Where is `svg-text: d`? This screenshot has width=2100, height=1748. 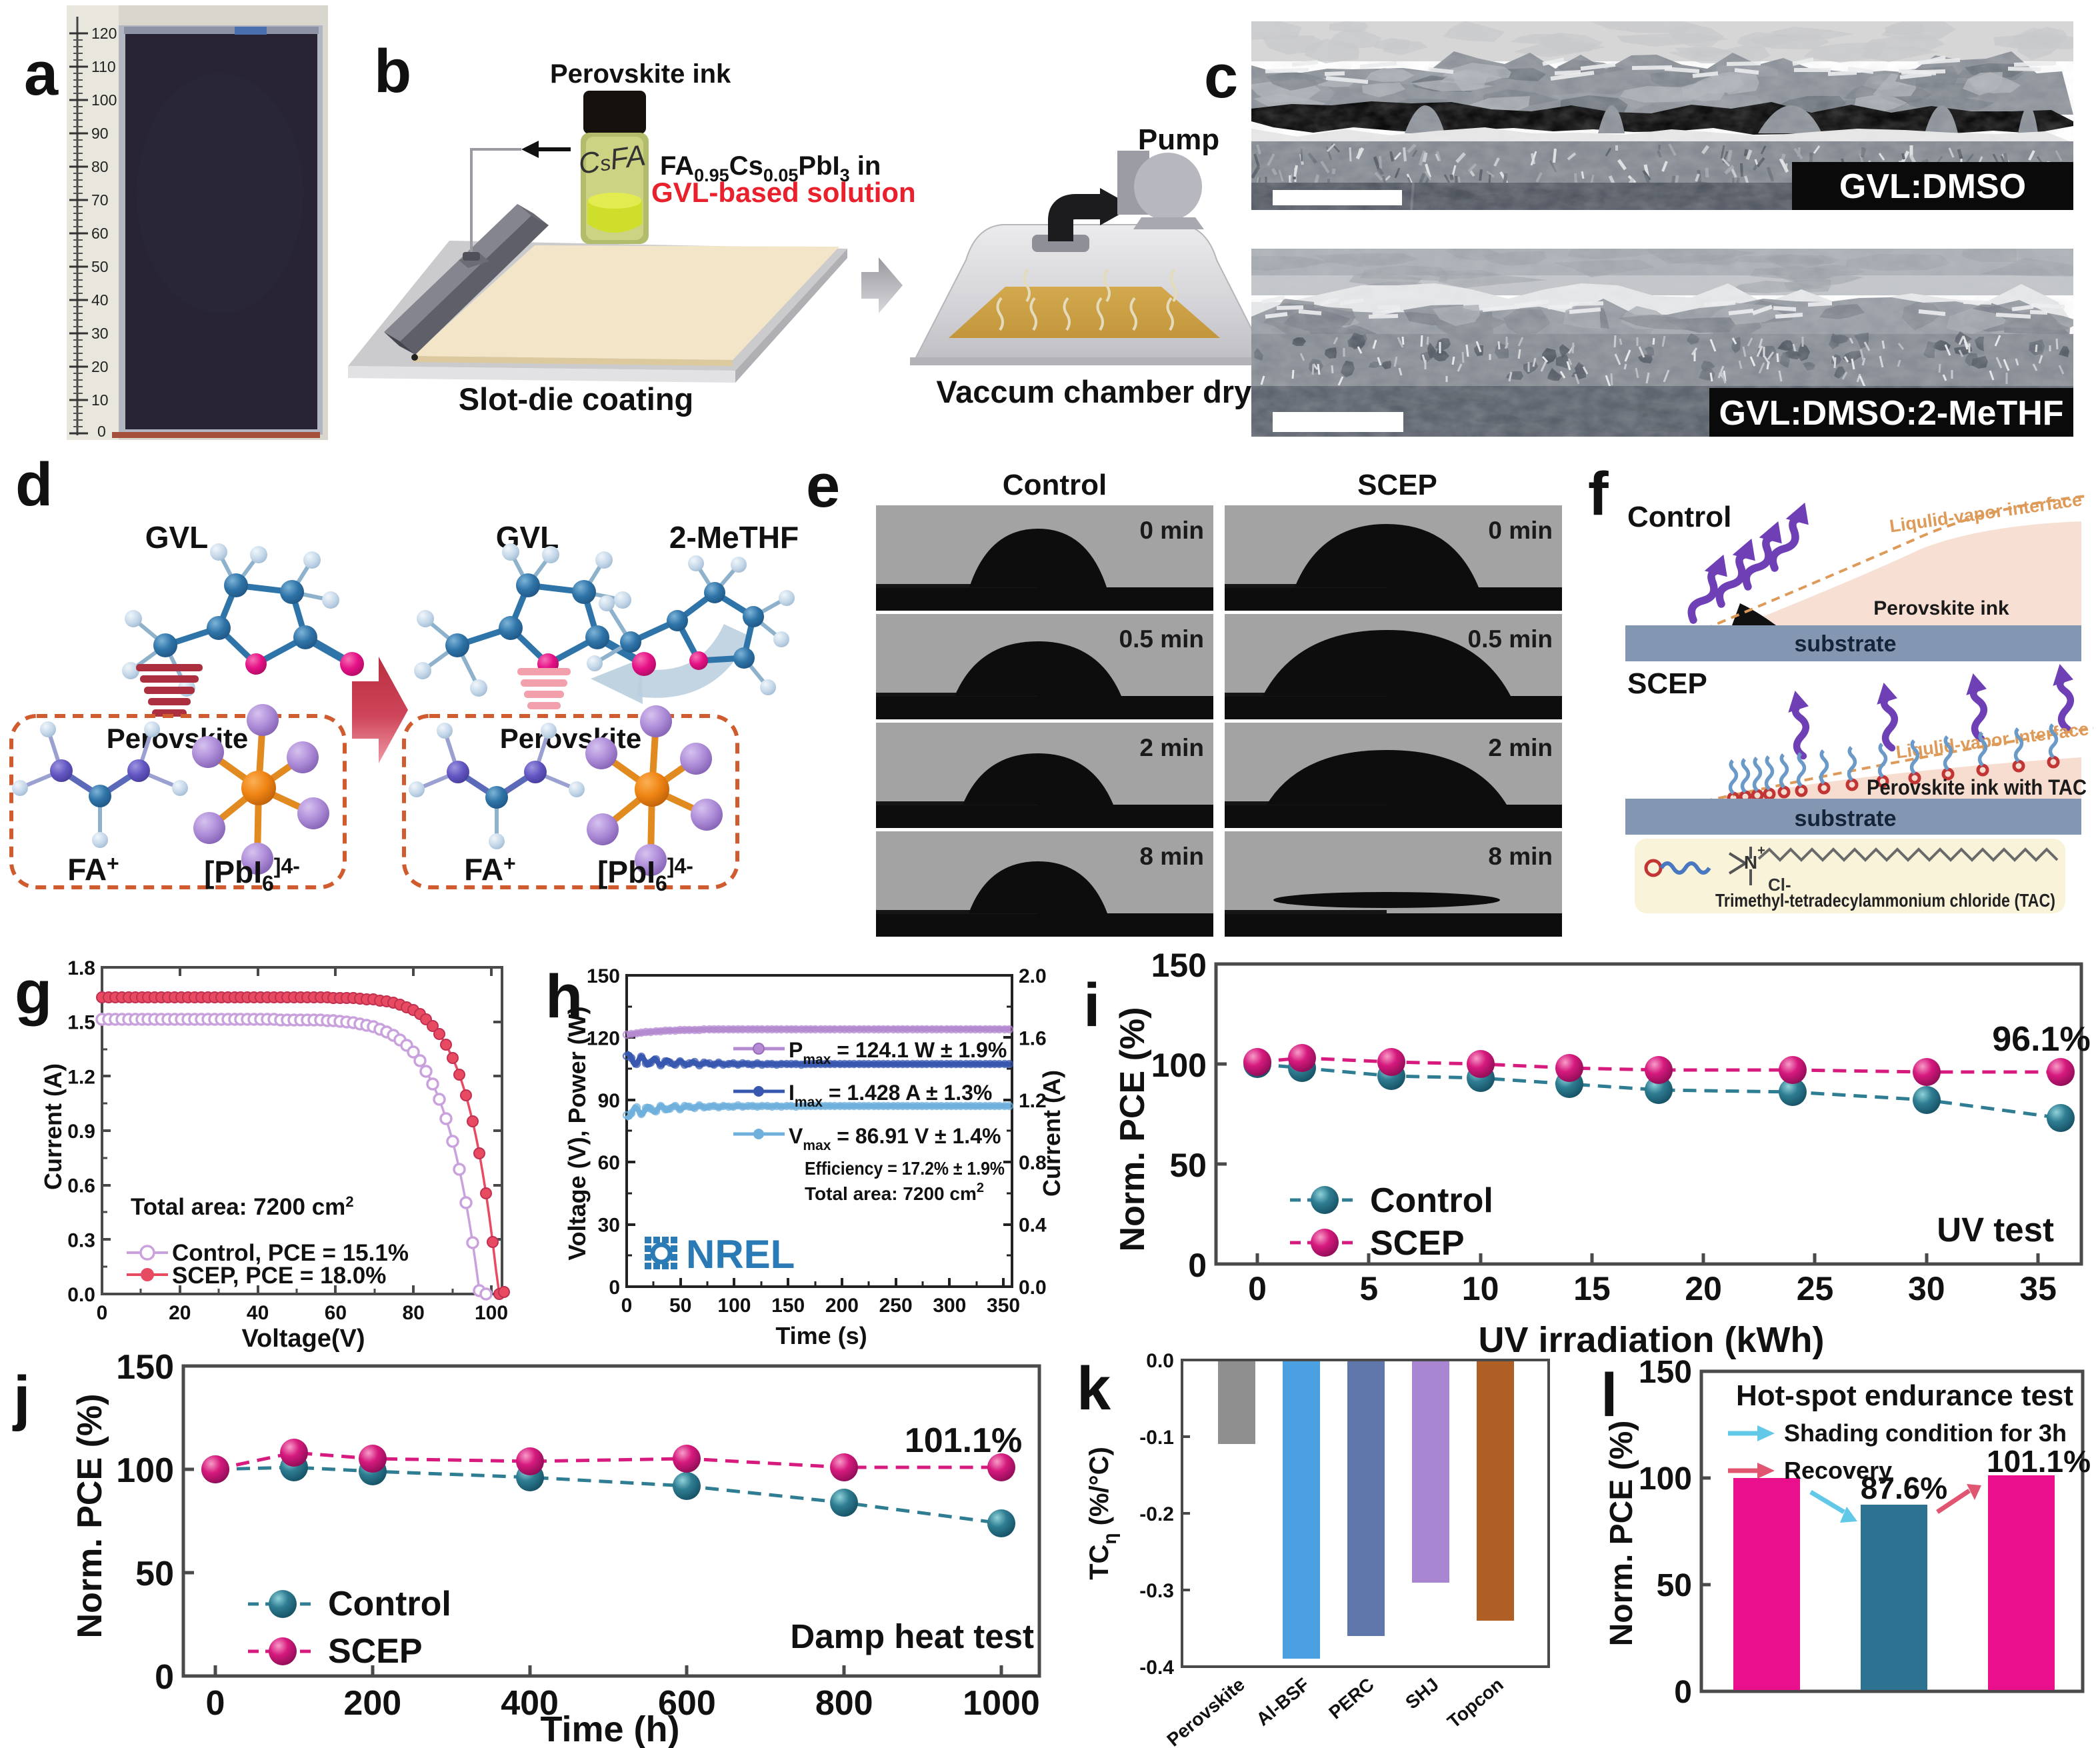 svg-text: d is located at coordinates (34, 485).